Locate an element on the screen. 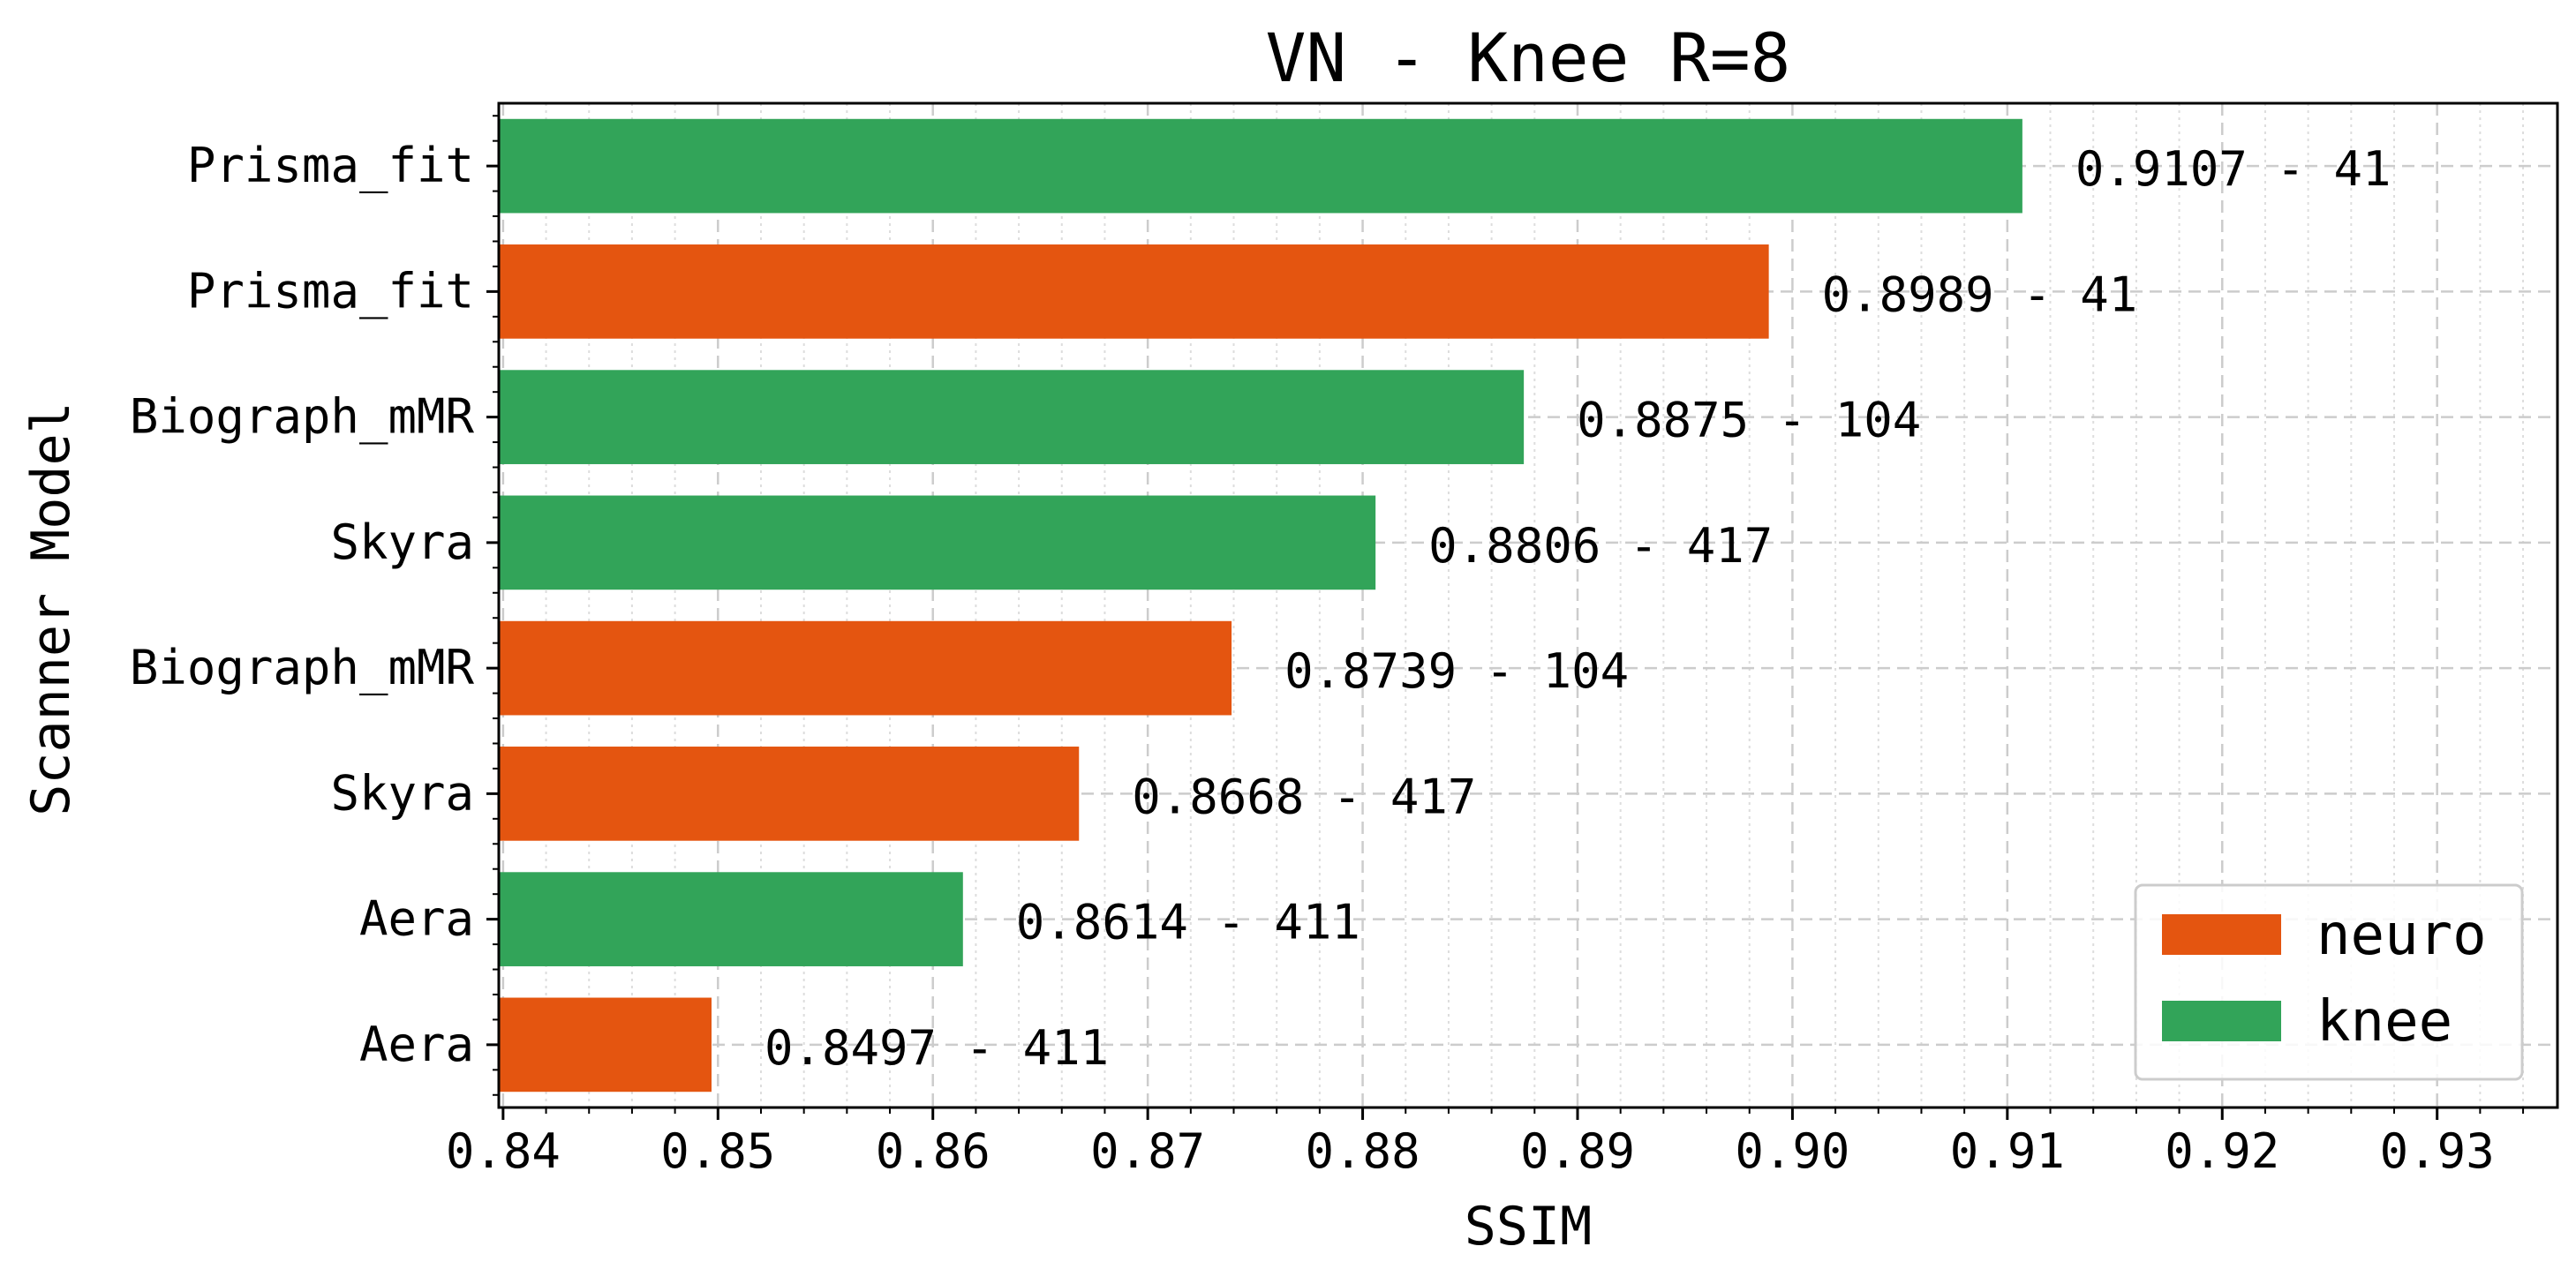 This screenshot has width=2576, height=1284. data-label: 0.8875 - 104 is located at coordinates (1749, 420).